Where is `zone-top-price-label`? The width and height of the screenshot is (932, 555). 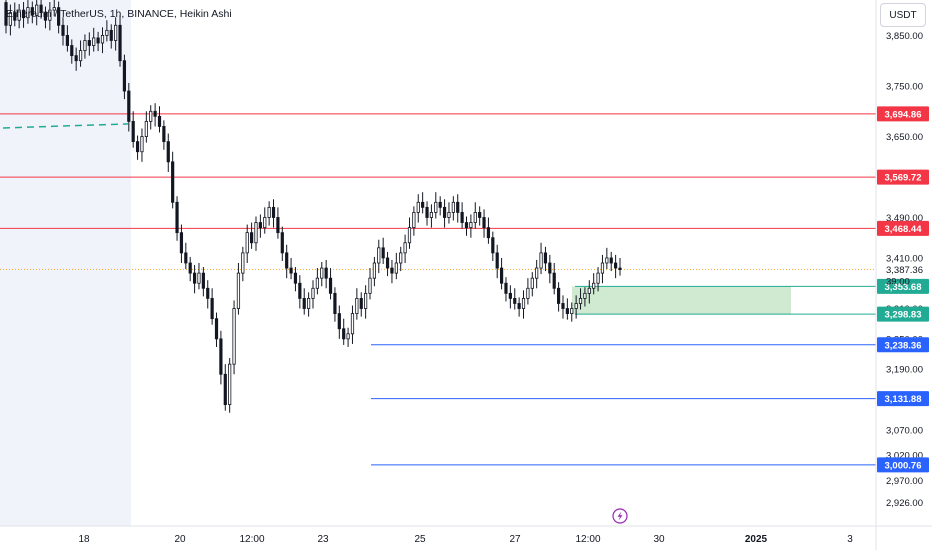
zone-top-price-label is located at coordinates (903, 286).